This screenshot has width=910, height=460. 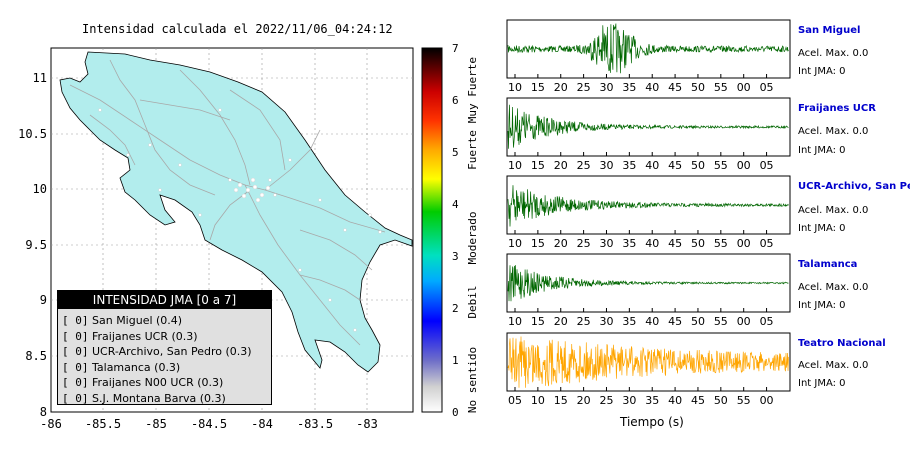 What do you see at coordinates (156, 424) in the screenshot?
I see `lon-tick: -85` at bounding box center [156, 424].